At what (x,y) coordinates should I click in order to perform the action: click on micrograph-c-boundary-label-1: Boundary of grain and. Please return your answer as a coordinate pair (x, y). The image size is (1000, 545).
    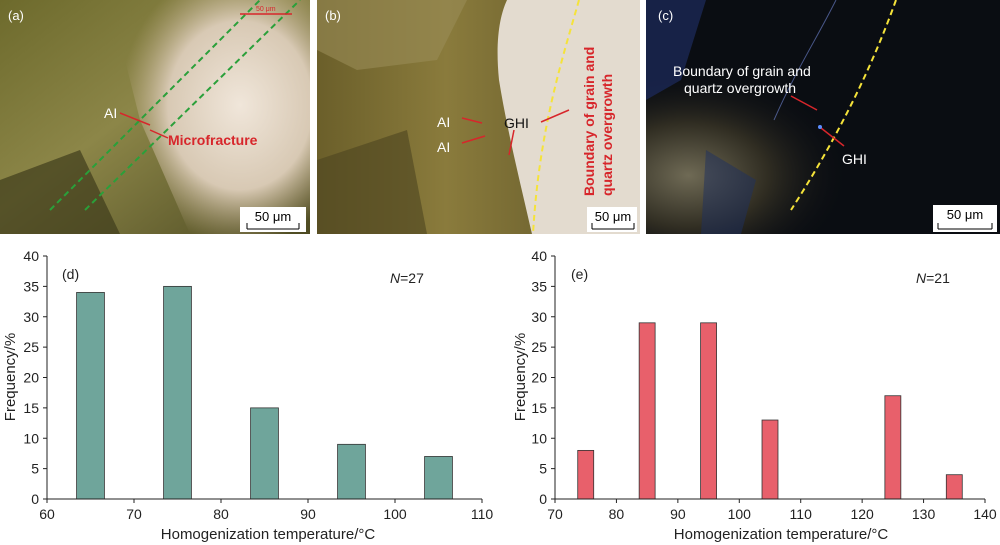
    Looking at the image, I should click on (742, 71).